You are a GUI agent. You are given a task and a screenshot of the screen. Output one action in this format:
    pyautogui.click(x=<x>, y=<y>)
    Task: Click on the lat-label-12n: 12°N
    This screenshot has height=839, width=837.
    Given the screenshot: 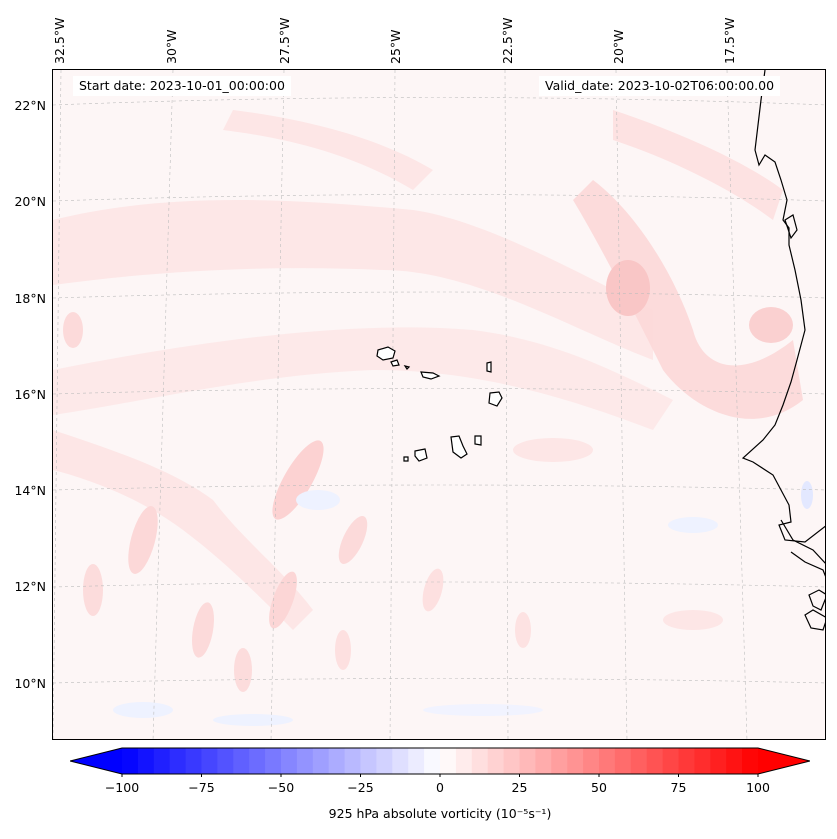 What is the action you would take?
    pyautogui.click(x=30, y=586)
    